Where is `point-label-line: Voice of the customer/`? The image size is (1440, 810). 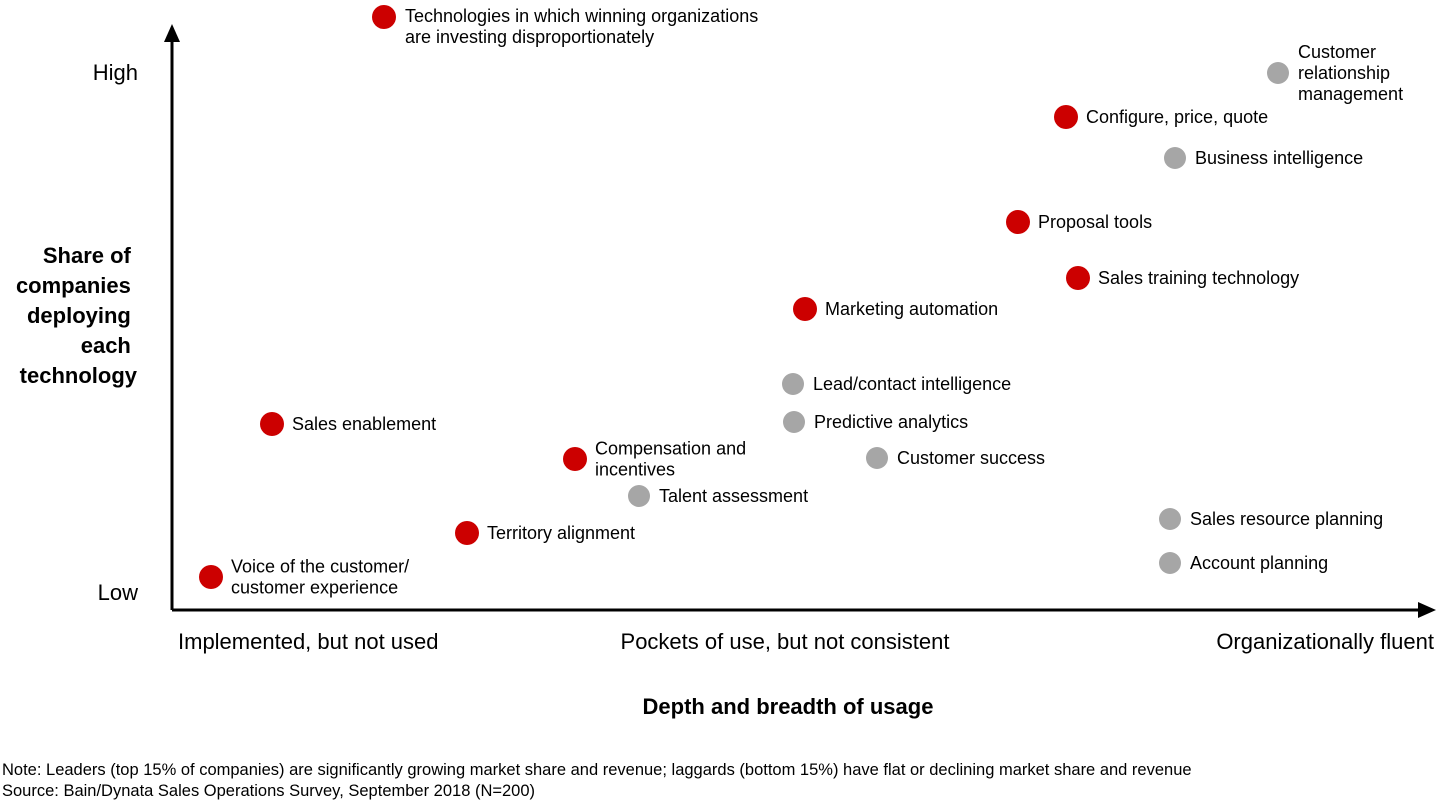 point-label-line: Voice of the customer/ is located at coordinates (320, 567).